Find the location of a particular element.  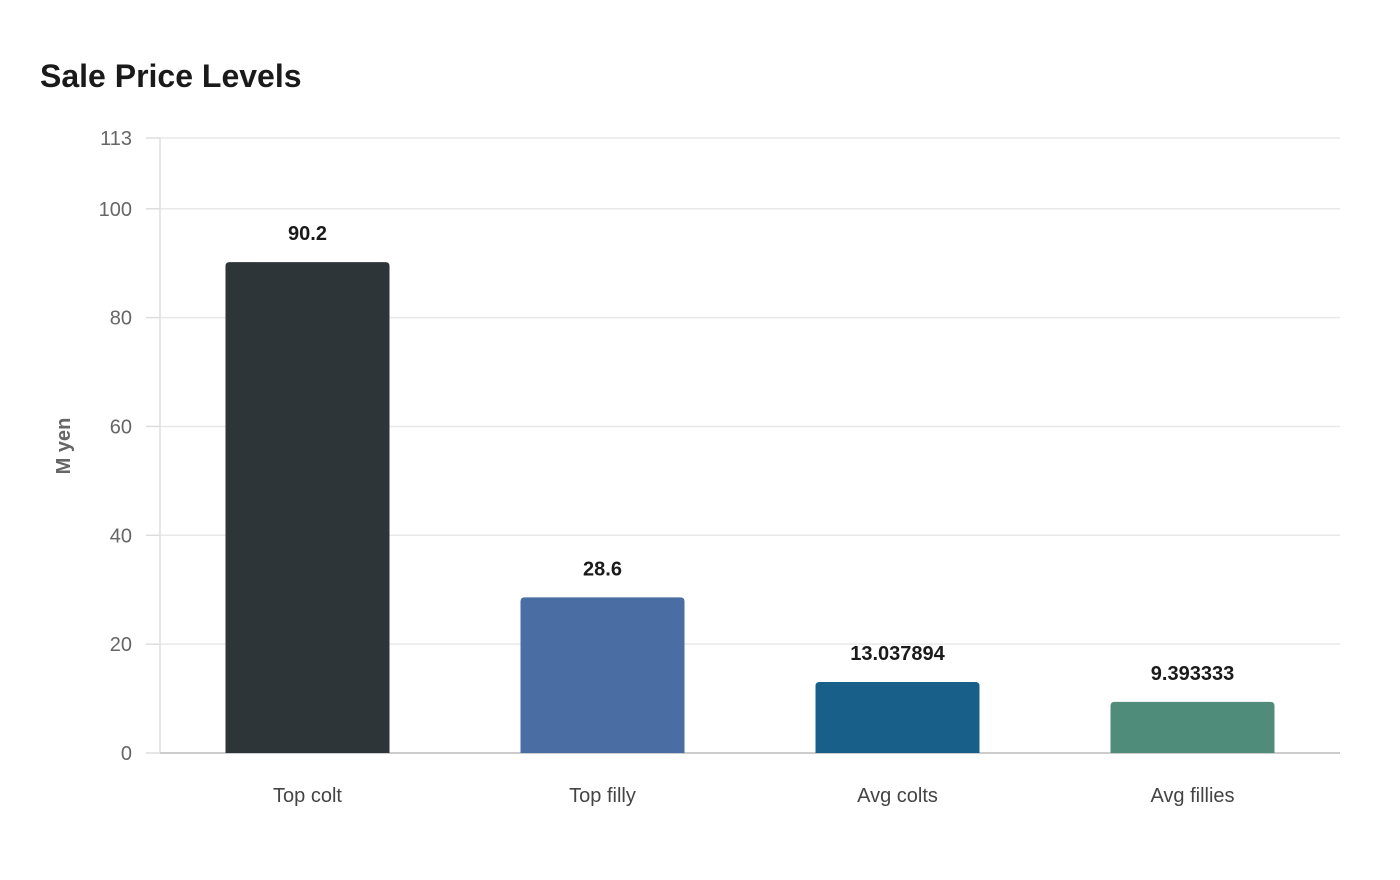

y-axis-title: M yen is located at coordinates (64, 446).